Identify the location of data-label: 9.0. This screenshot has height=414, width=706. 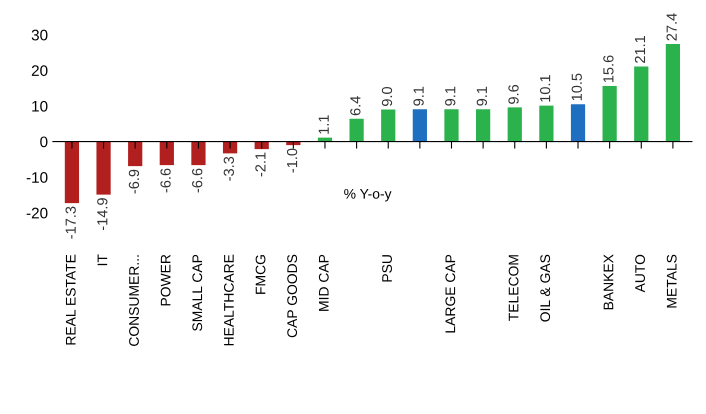
(387, 96).